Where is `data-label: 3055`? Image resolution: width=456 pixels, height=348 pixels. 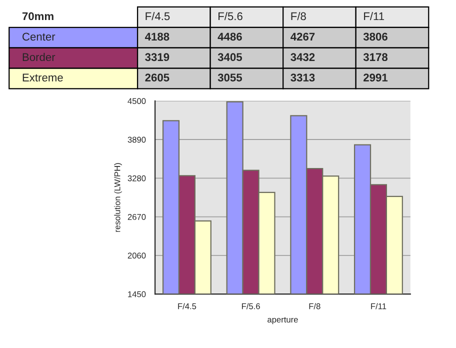 data-label: 3055 is located at coordinates (230, 78).